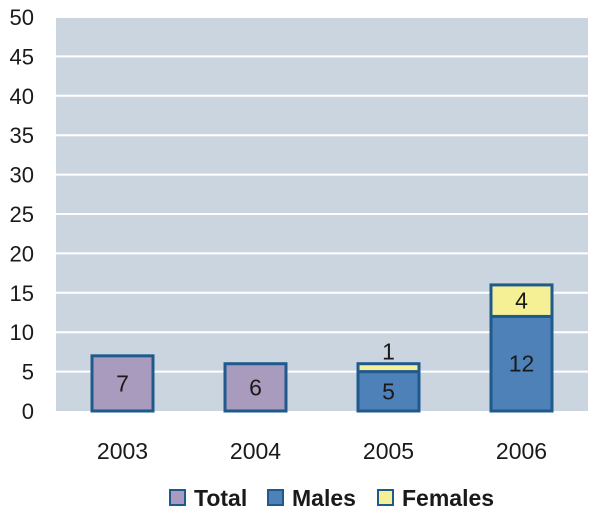 The image size is (595, 515). Describe the element at coordinates (448, 498) in the screenshot. I see `legend-label-females: Females` at that location.